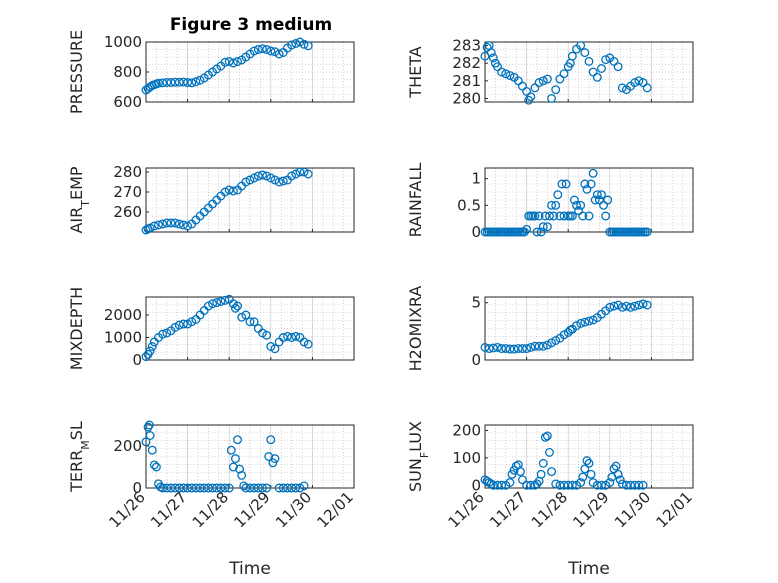 This screenshot has width=778, height=583. Describe the element at coordinates (415, 436) in the screenshot. I see `y-axis-label-part: LUX` at that location.